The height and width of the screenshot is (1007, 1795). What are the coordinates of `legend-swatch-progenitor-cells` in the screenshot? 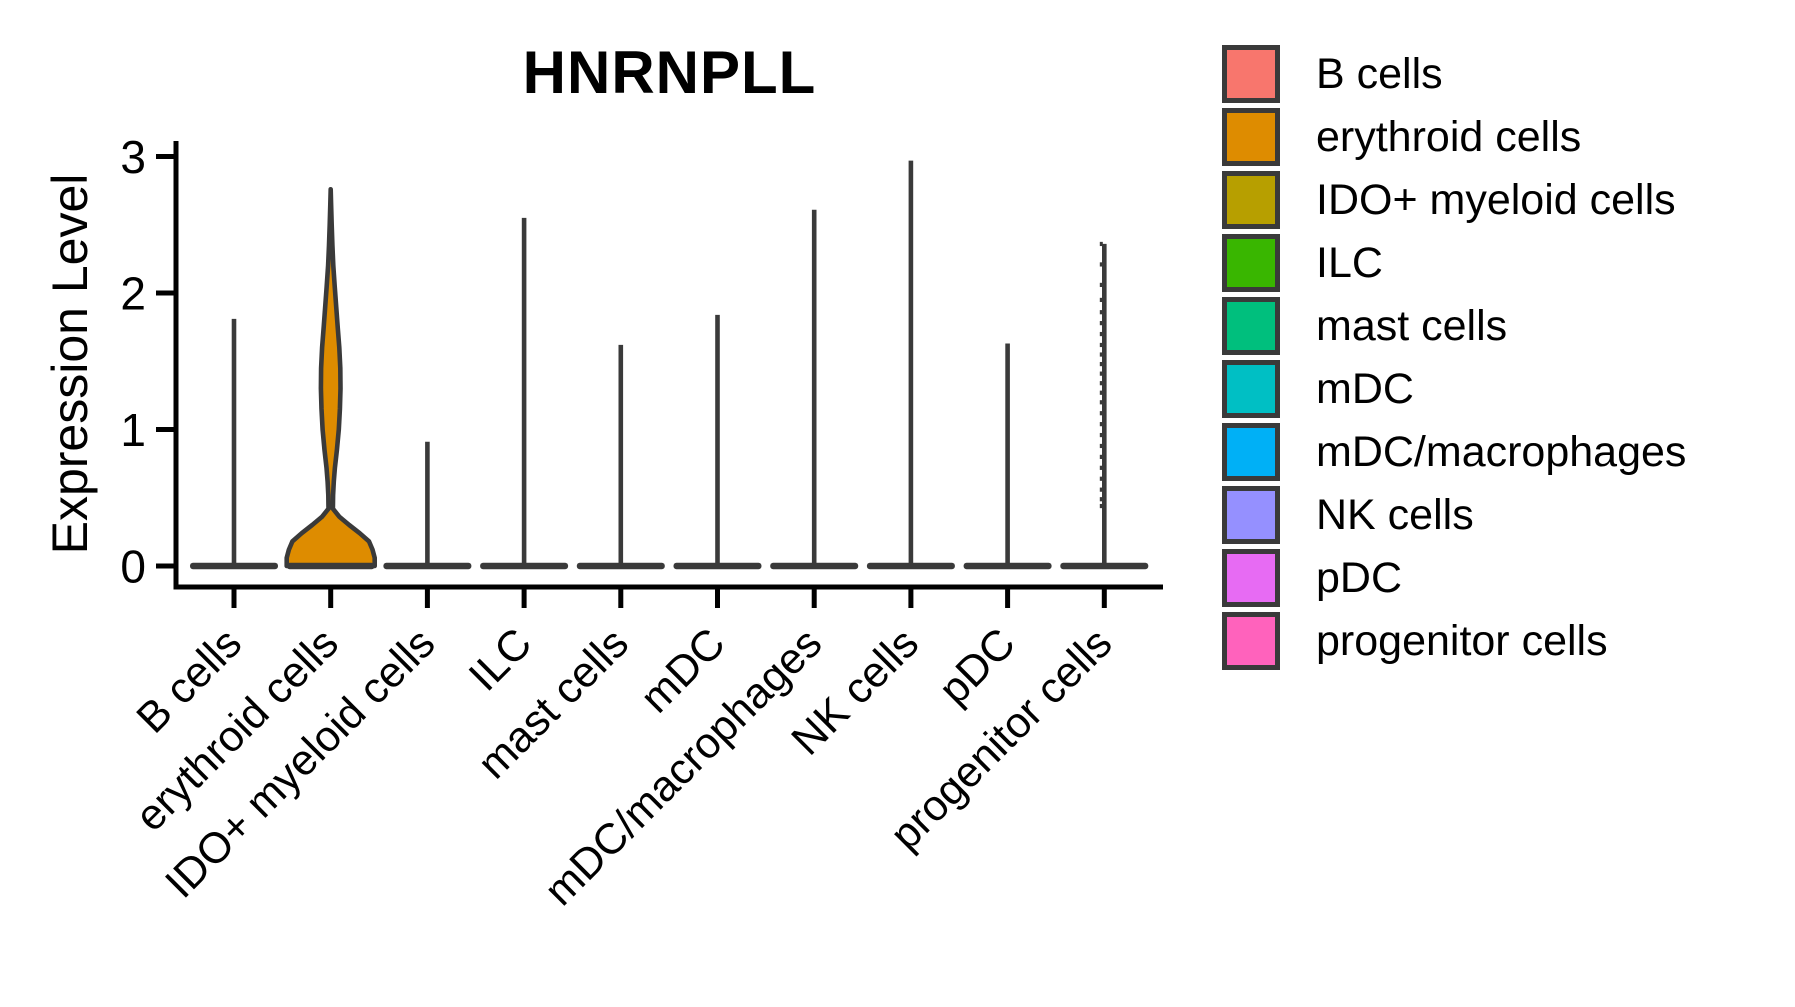 It's located at (1251, 641).